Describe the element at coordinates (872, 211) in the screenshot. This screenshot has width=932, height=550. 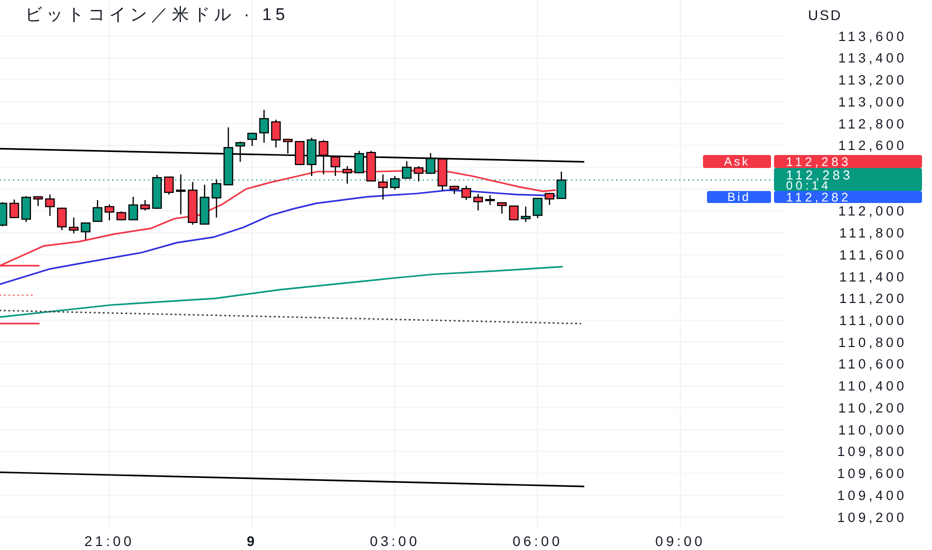
I see `y-tick-label: 112,000` at that location.